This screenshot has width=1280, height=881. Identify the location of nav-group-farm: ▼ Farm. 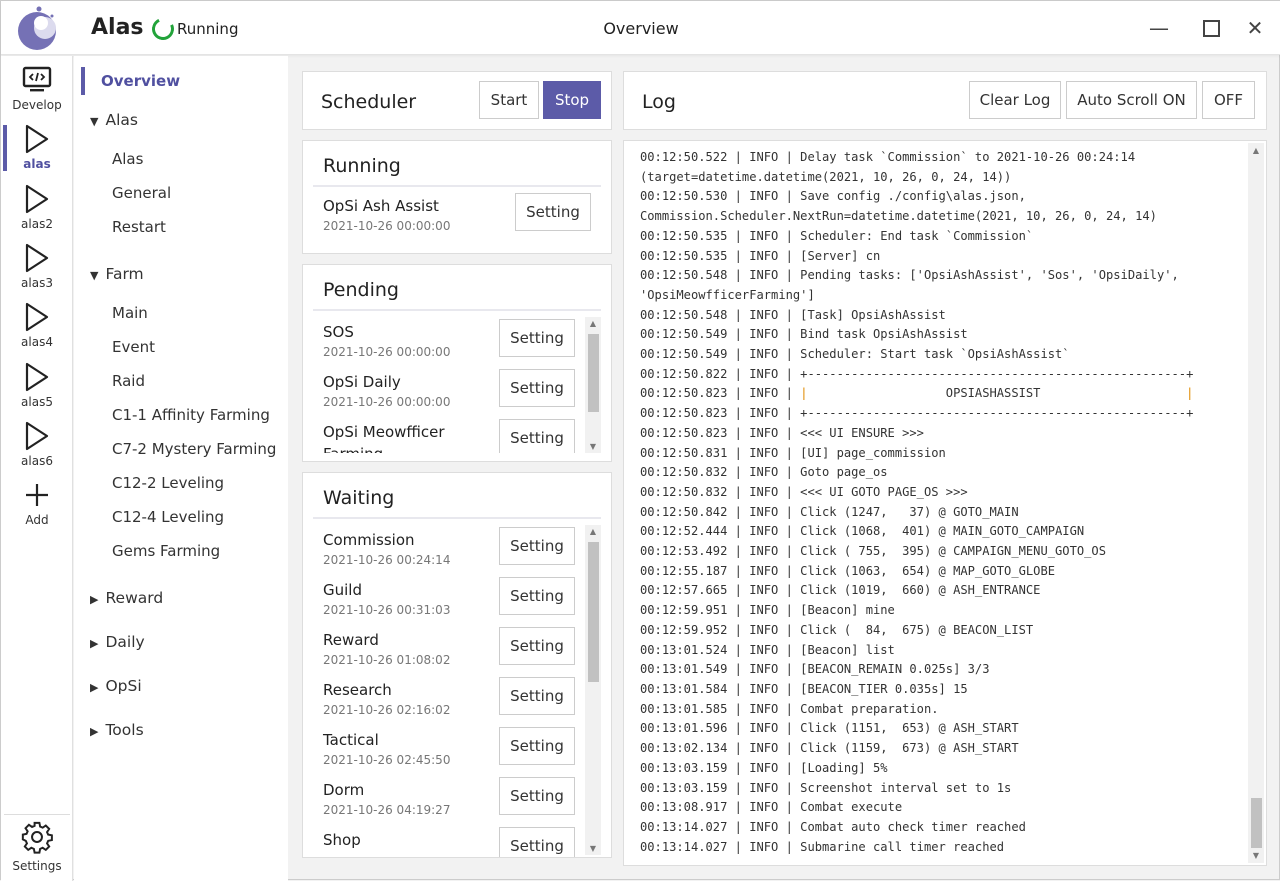
(117, 274).